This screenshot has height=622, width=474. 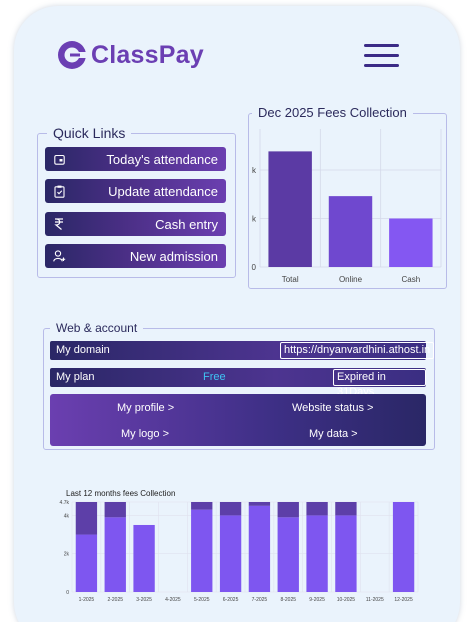 What do you see at coordinates (162, 159) in the screenshot?
I see `todays-attendance-label: Today's attendance` at bounding box center [162, 159].